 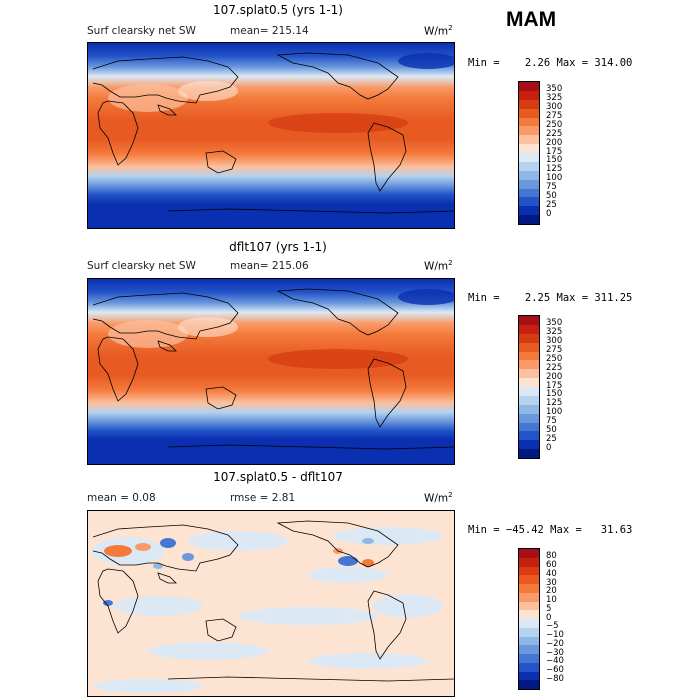 What do you see at coordinates (550, 298) in the screenshot?
I see `panel-2-minmax: Min = 2.25 Max = 311.25` at bounding box center [550, 298].